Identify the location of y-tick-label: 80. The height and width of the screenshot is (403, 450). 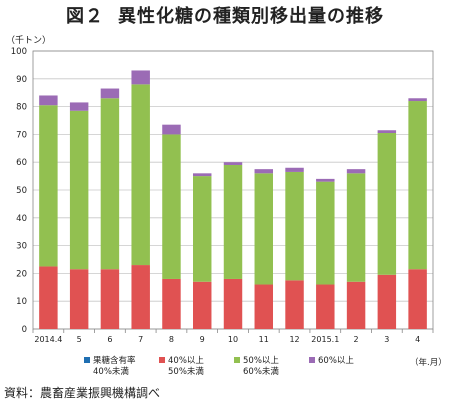
(21, 108).